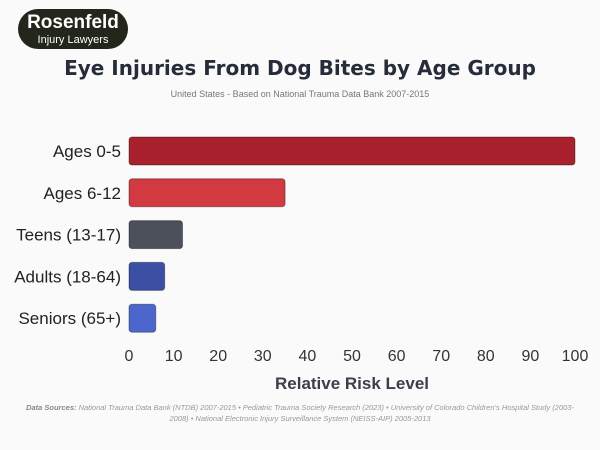 This screenshot has width=600, height=450. Describe the element at coordinates (486, 356) in the screenshot. I see `tick-label-80: 80` at that location.